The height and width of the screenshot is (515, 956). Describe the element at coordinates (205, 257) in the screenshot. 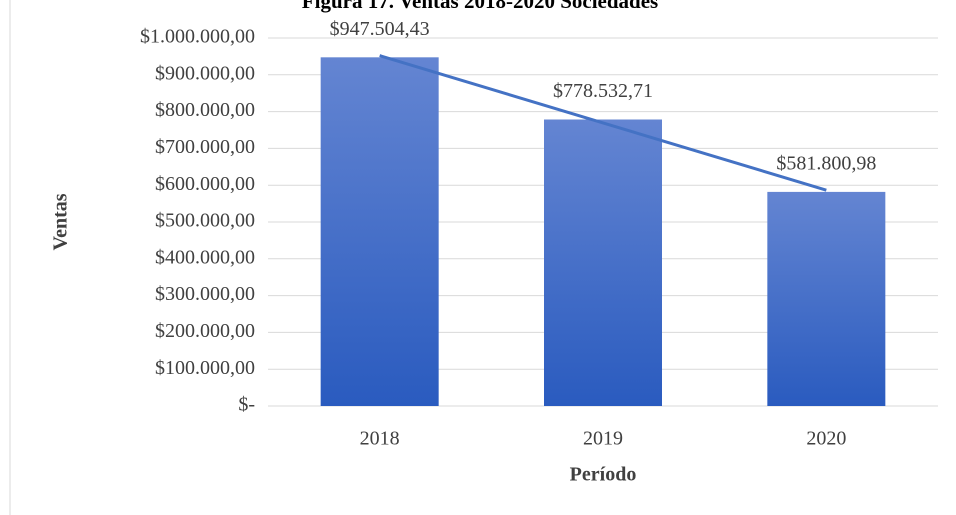

I see `y-tick-label: $400.000,00` at that location.